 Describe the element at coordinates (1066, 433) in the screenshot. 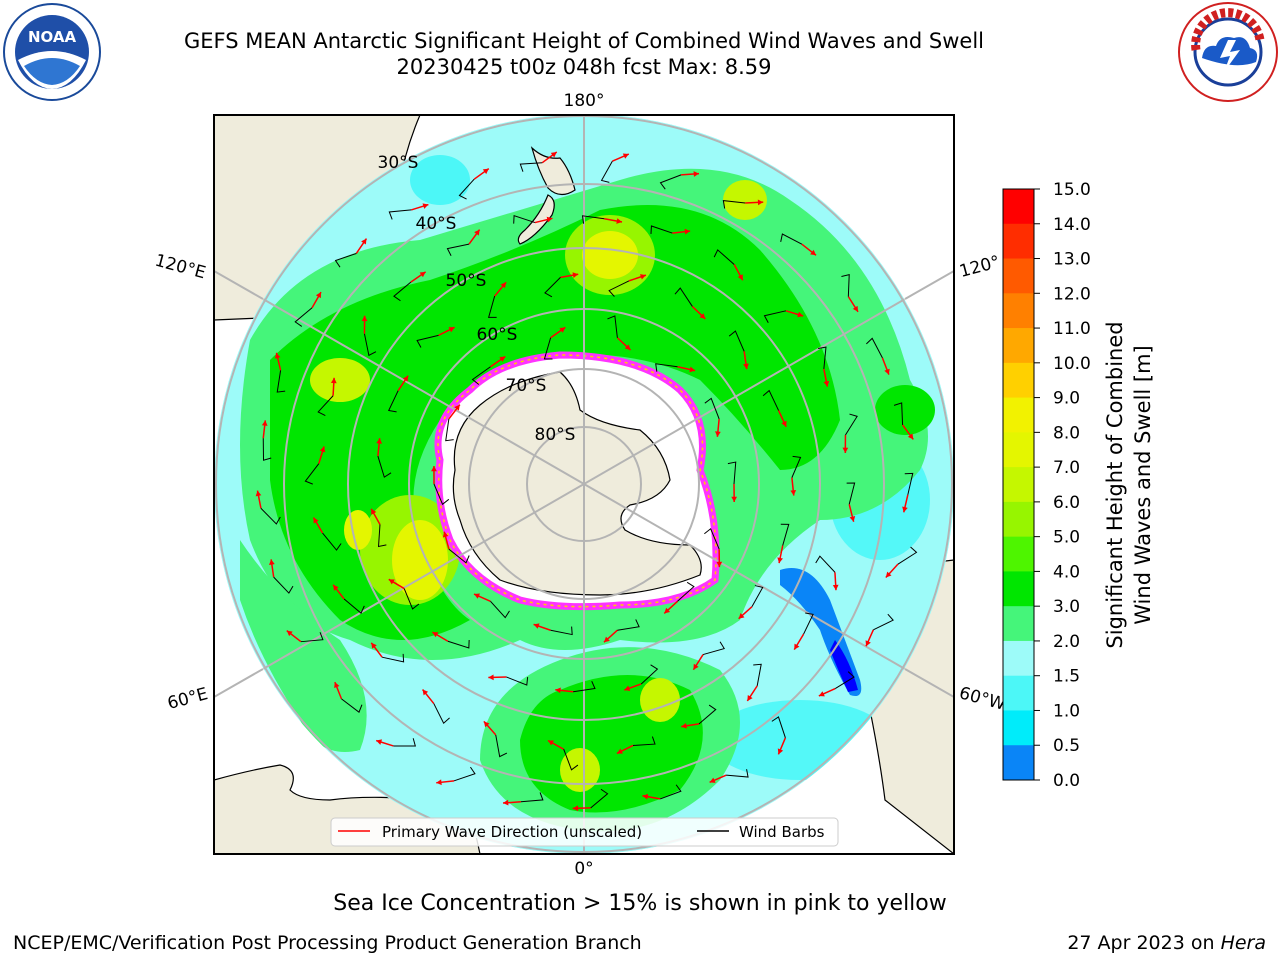

I see `colorbar-tick-label: 8.0` at that location.